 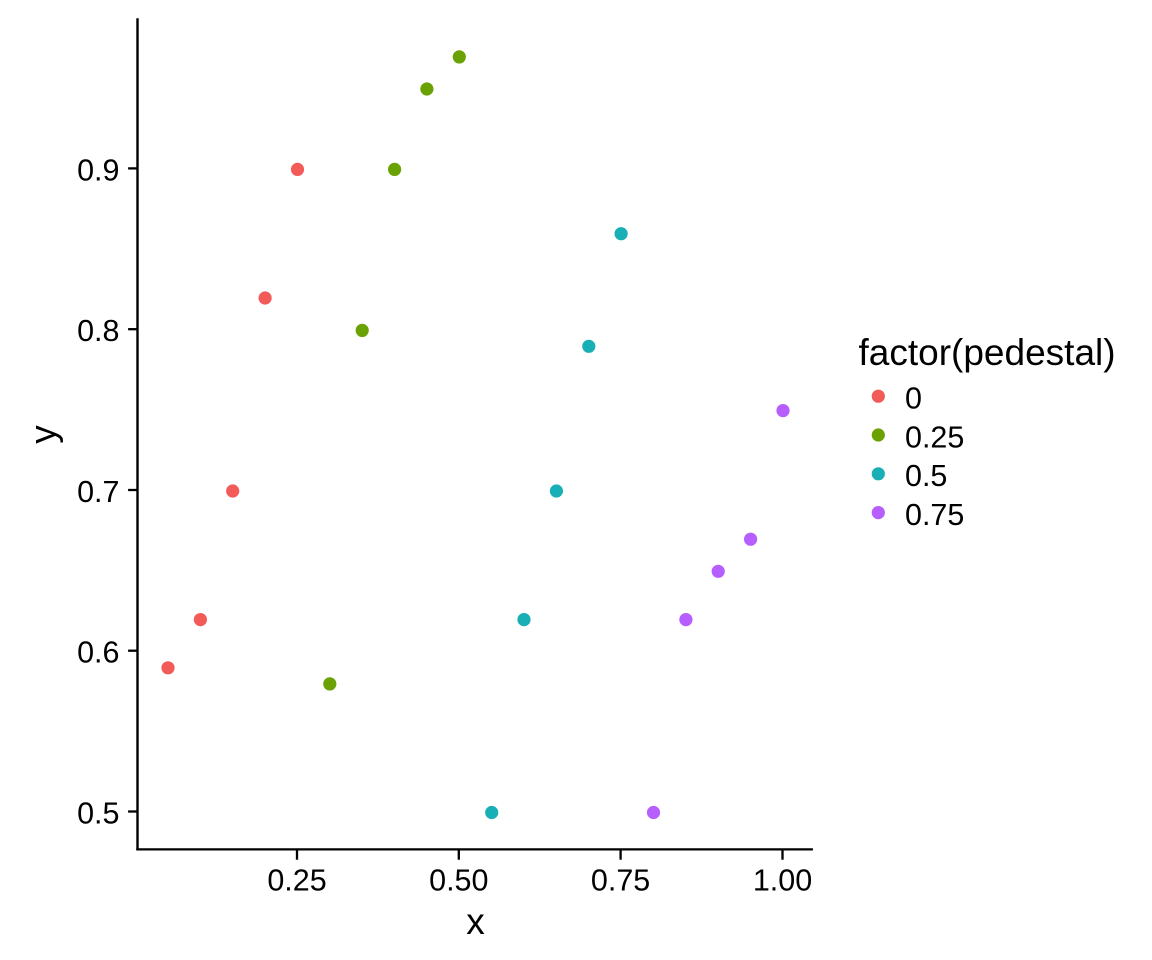 I want to click on svg-text: x, so click(x=475, y=921).